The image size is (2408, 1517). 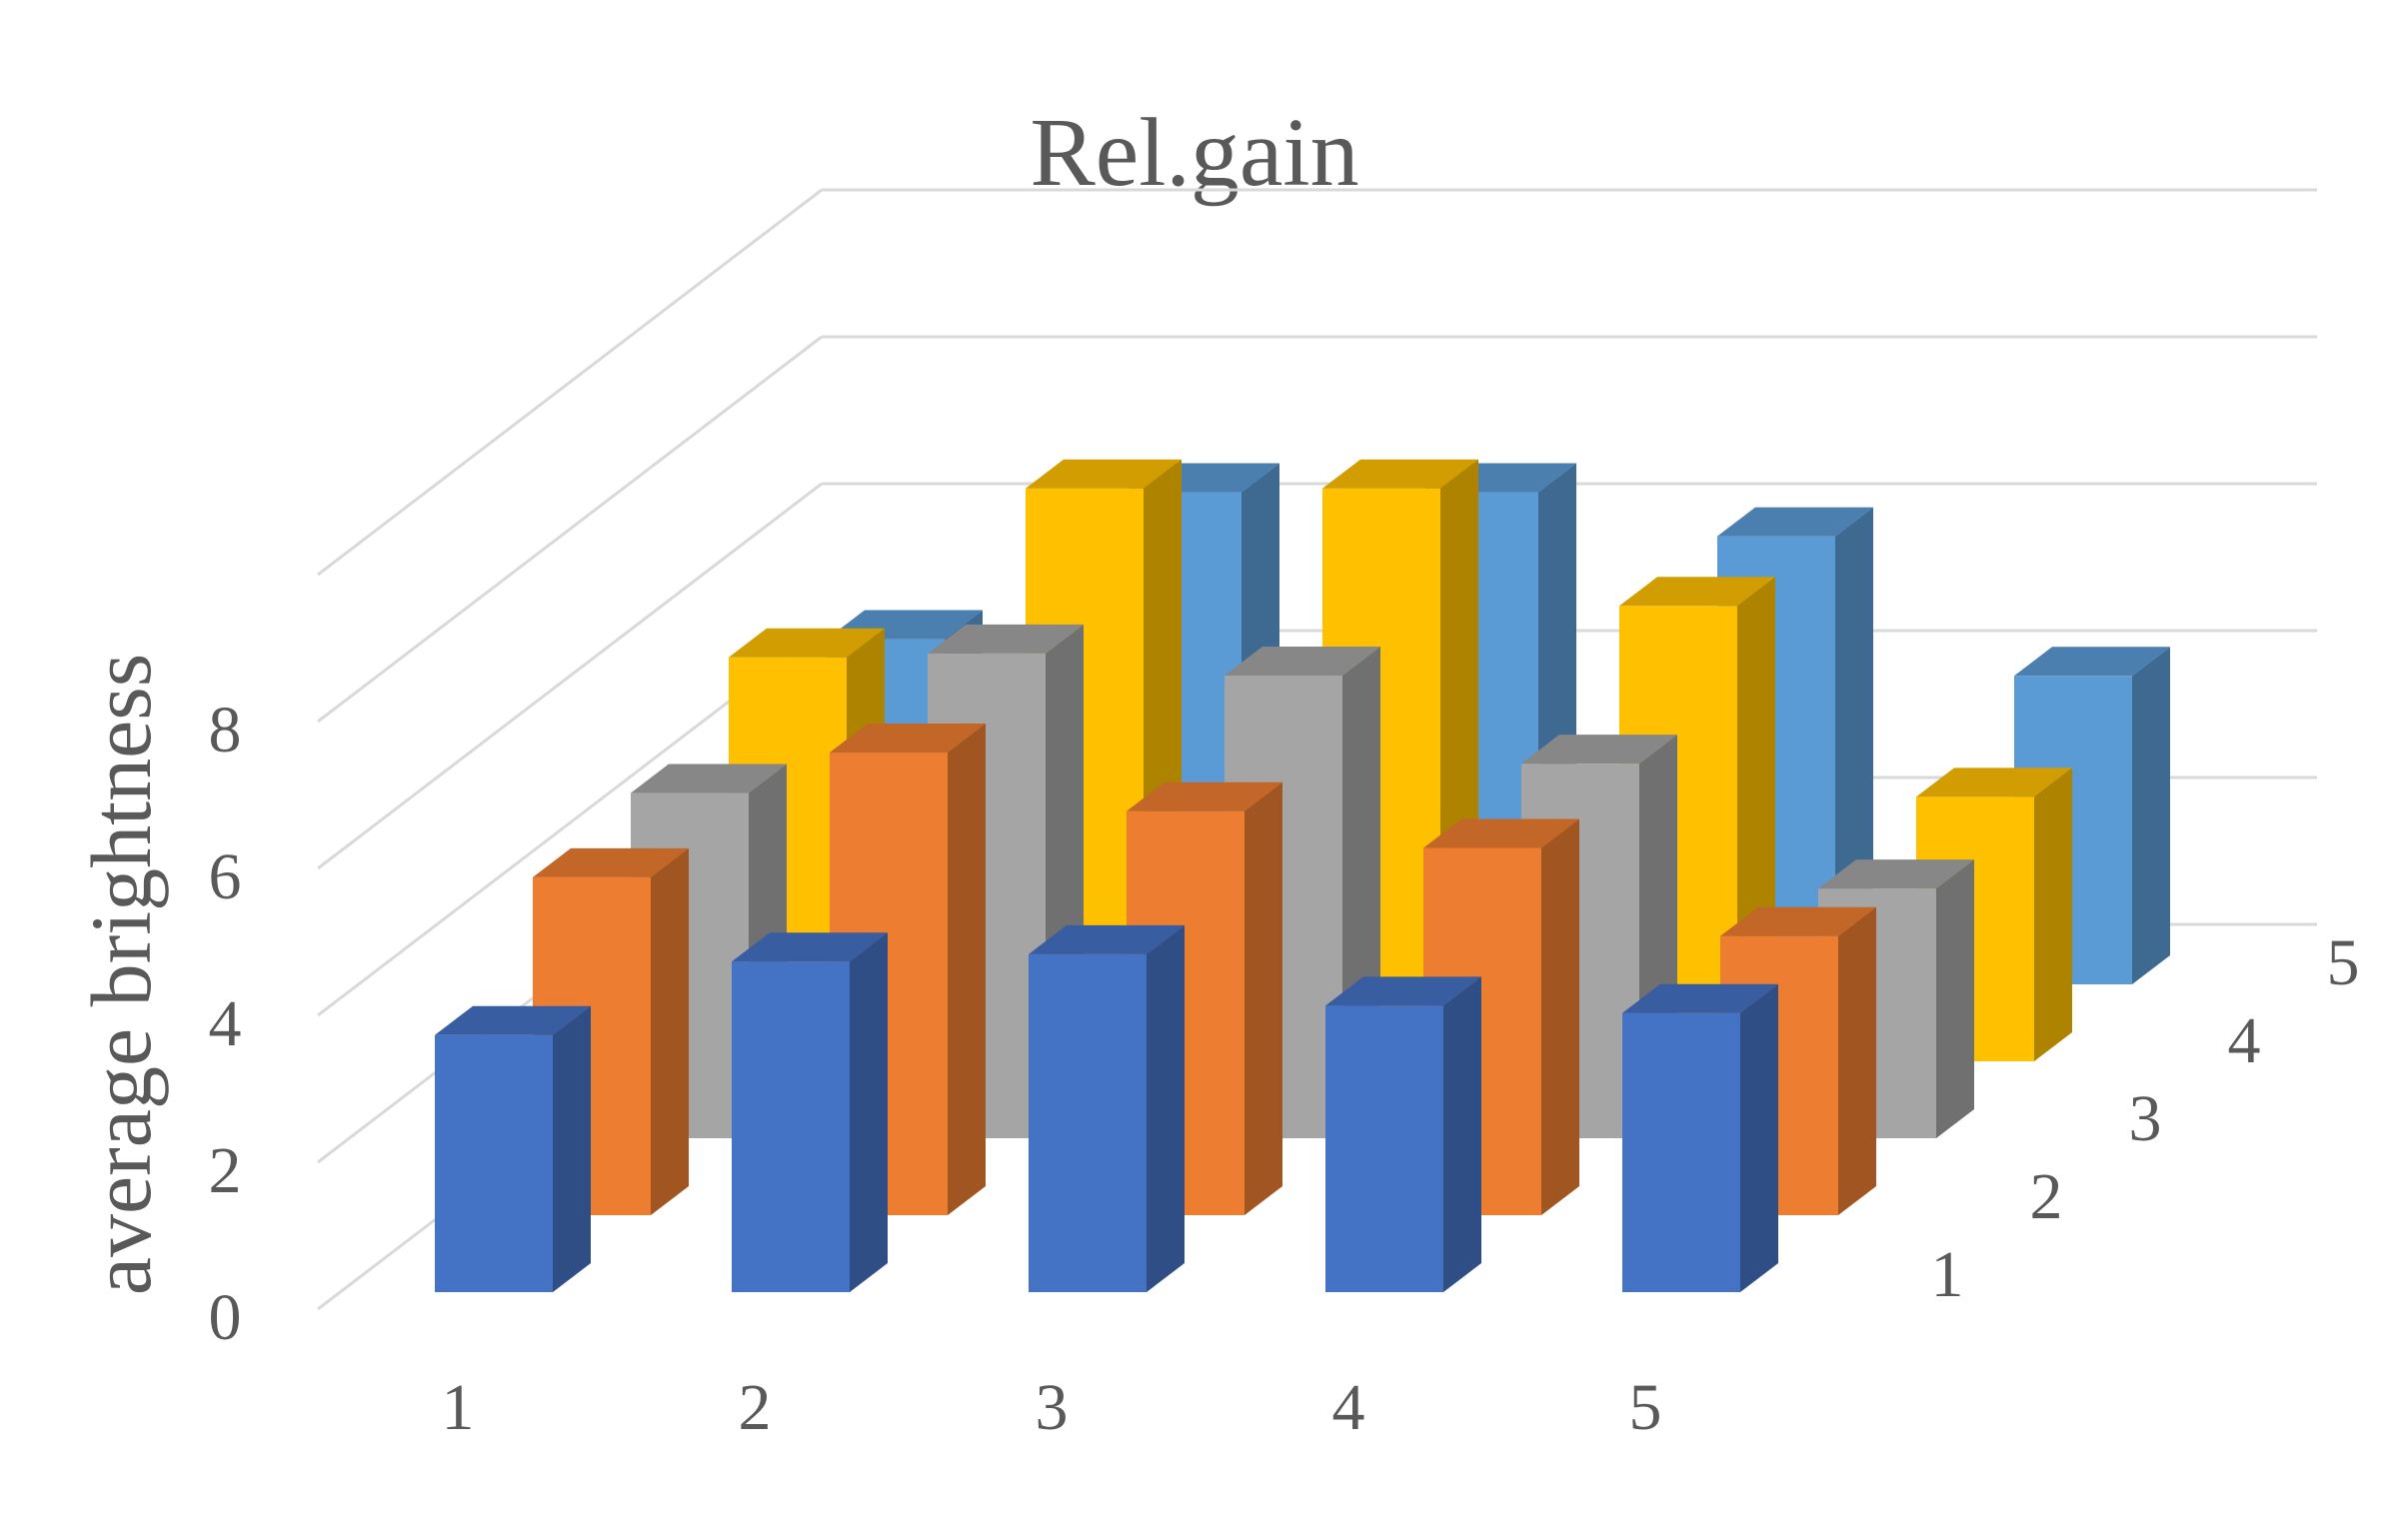 What do you see at coordinates (1947, 1274) in the screenshot?
I see `depth-tick-label: 1` at bounding box center [1947, 1274].